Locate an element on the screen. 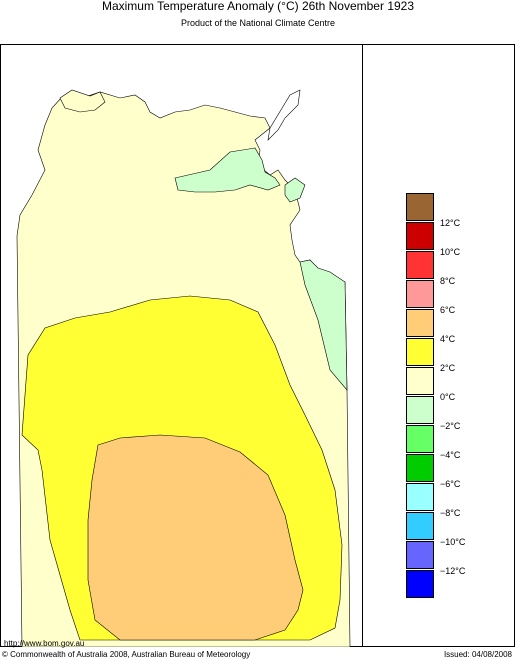  legend-label-12: 12°C is located at coordinates (450, 223).